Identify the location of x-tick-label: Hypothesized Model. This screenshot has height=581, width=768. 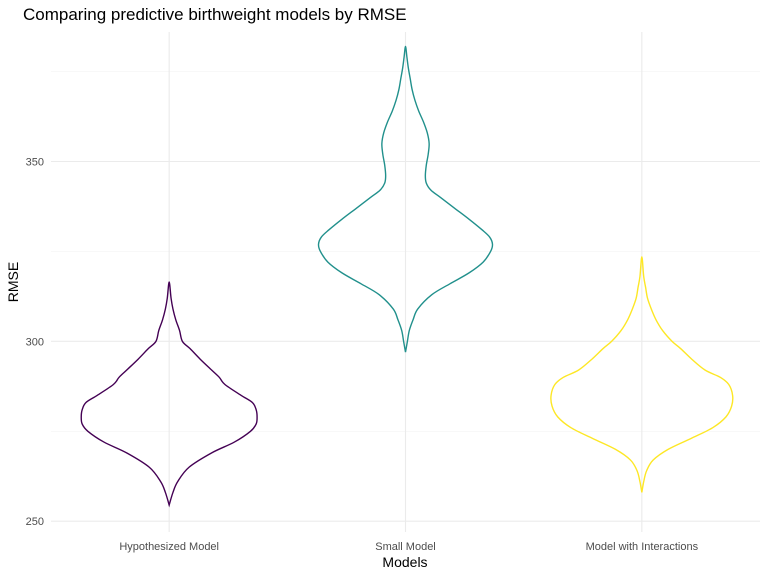
(169, 547).